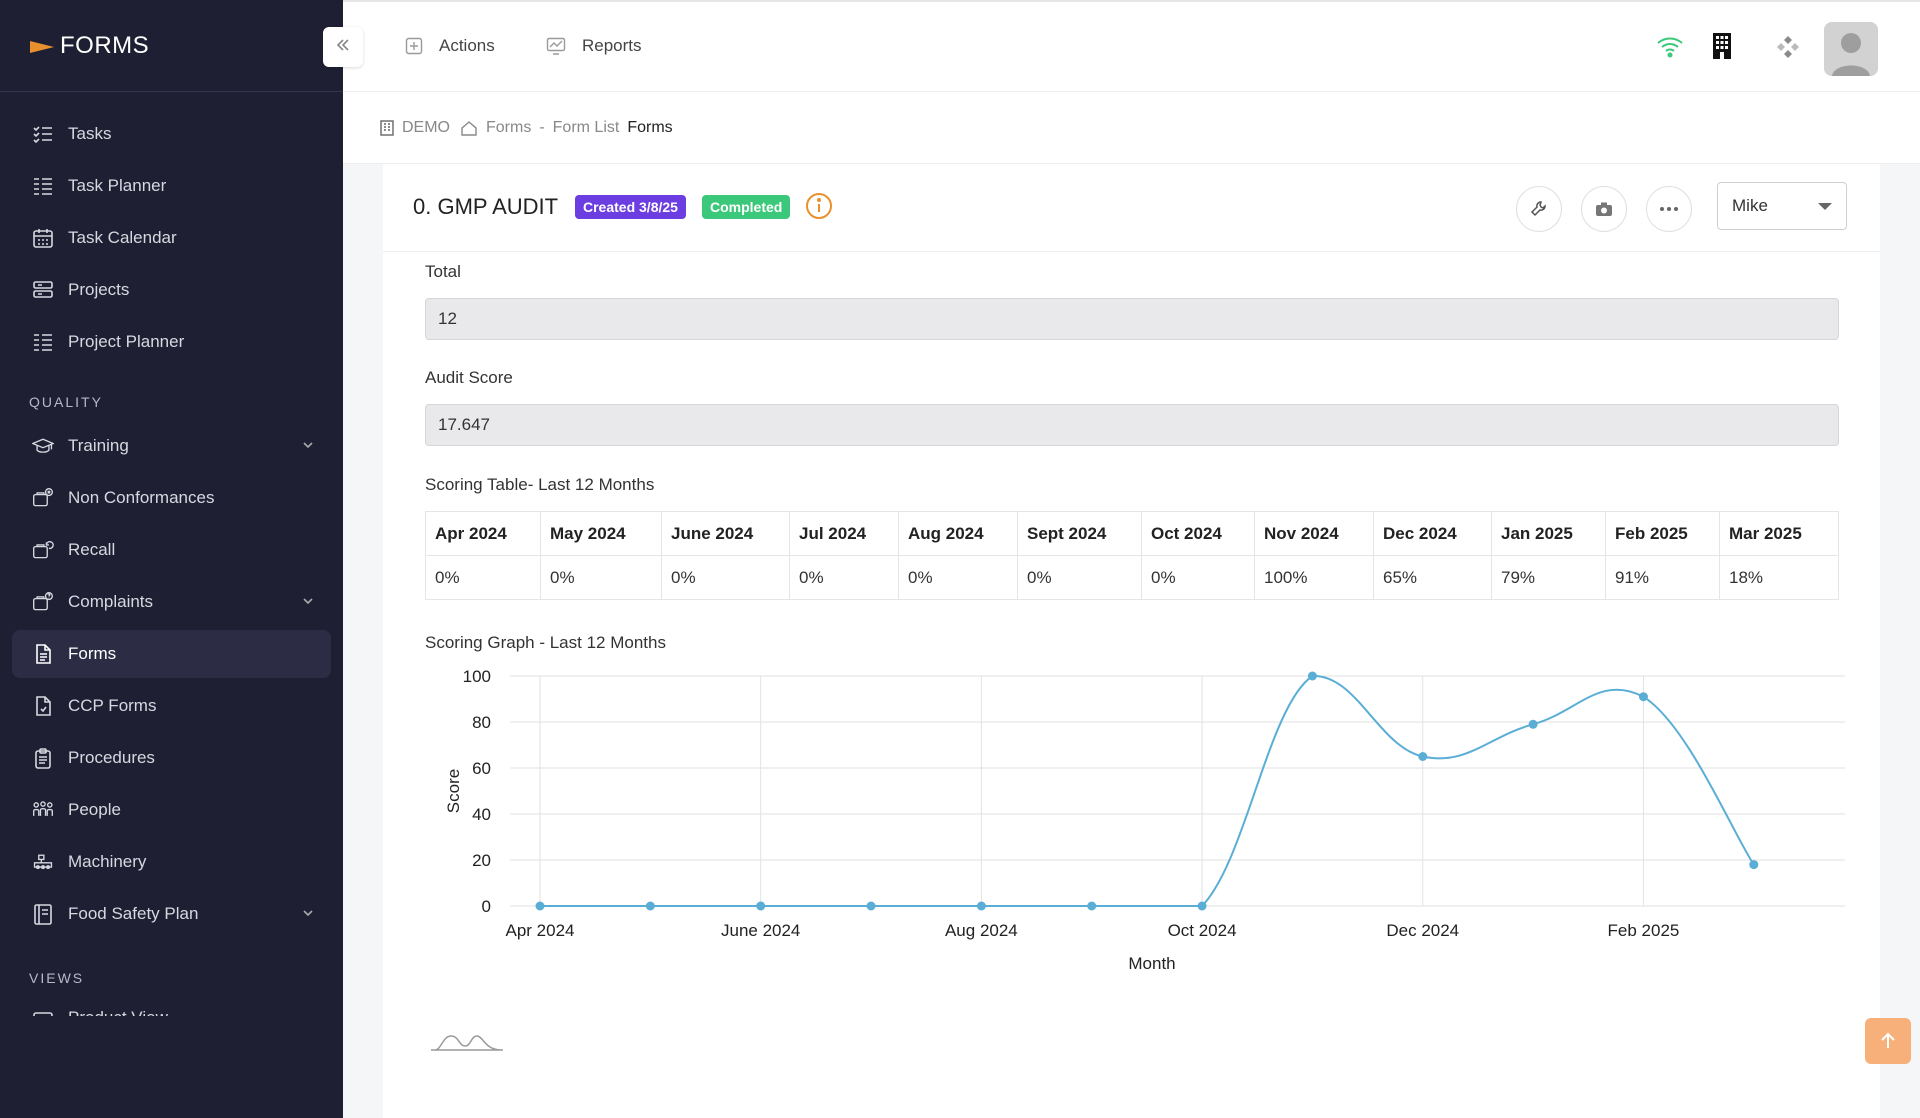  What do you see at coordinates (1782, 206) in the screenshot?
I see `user-select: Mike` at bounding box center [1782, 206].